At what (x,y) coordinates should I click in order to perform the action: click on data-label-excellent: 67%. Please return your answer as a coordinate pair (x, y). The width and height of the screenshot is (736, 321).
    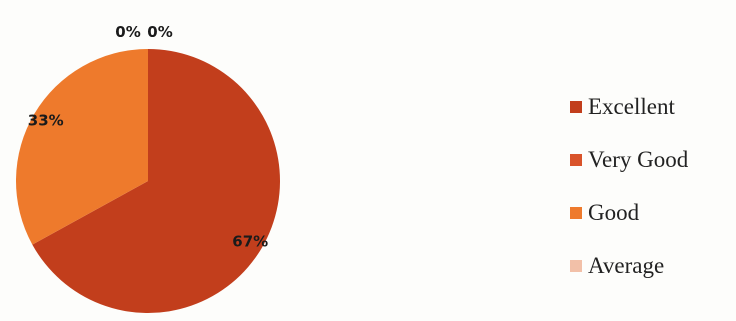
    Looking at the image, I should click on (250, 241).